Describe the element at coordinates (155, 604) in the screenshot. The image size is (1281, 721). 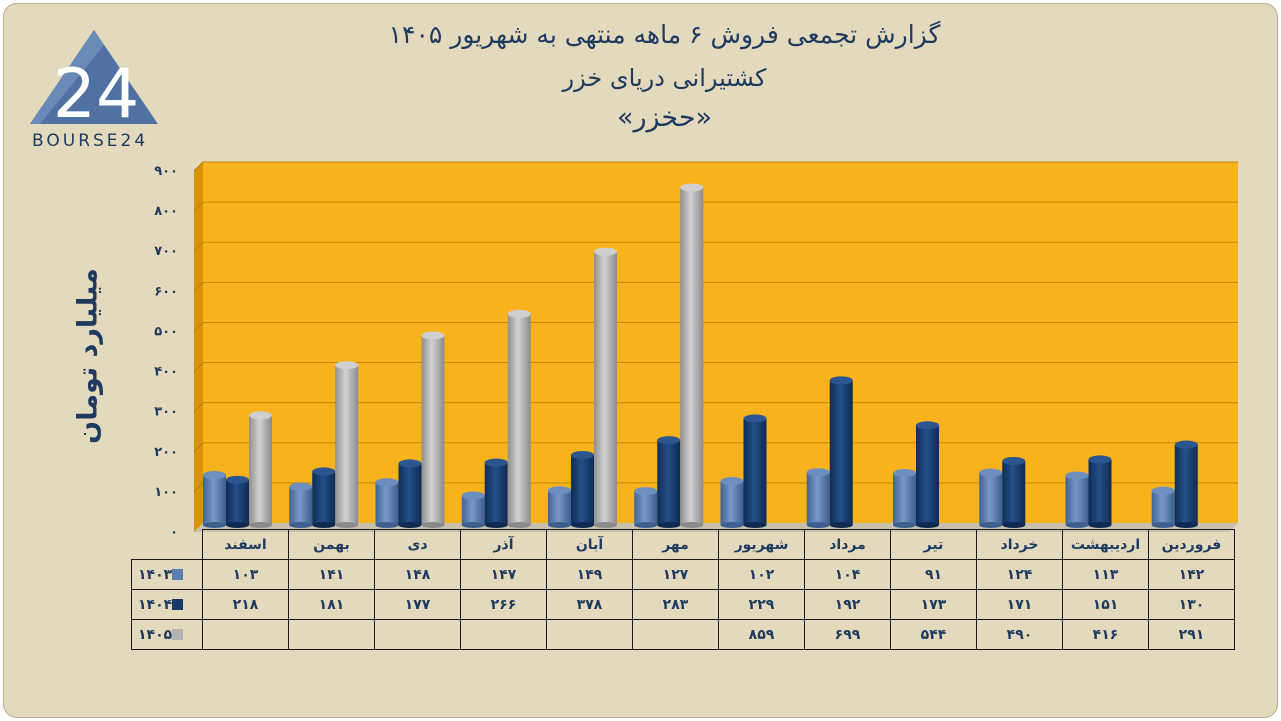
I see `legend-label: ۱۴۰۴` at that location.